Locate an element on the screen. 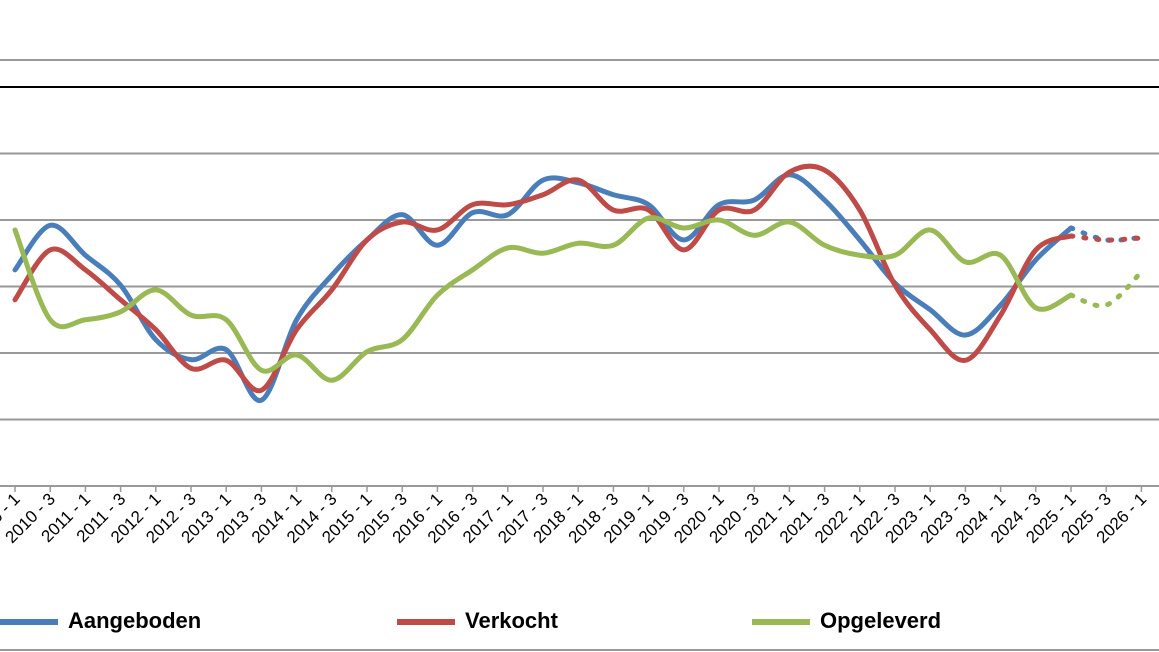  legend-label: Aangeboden is located at coordinates (134, 620).